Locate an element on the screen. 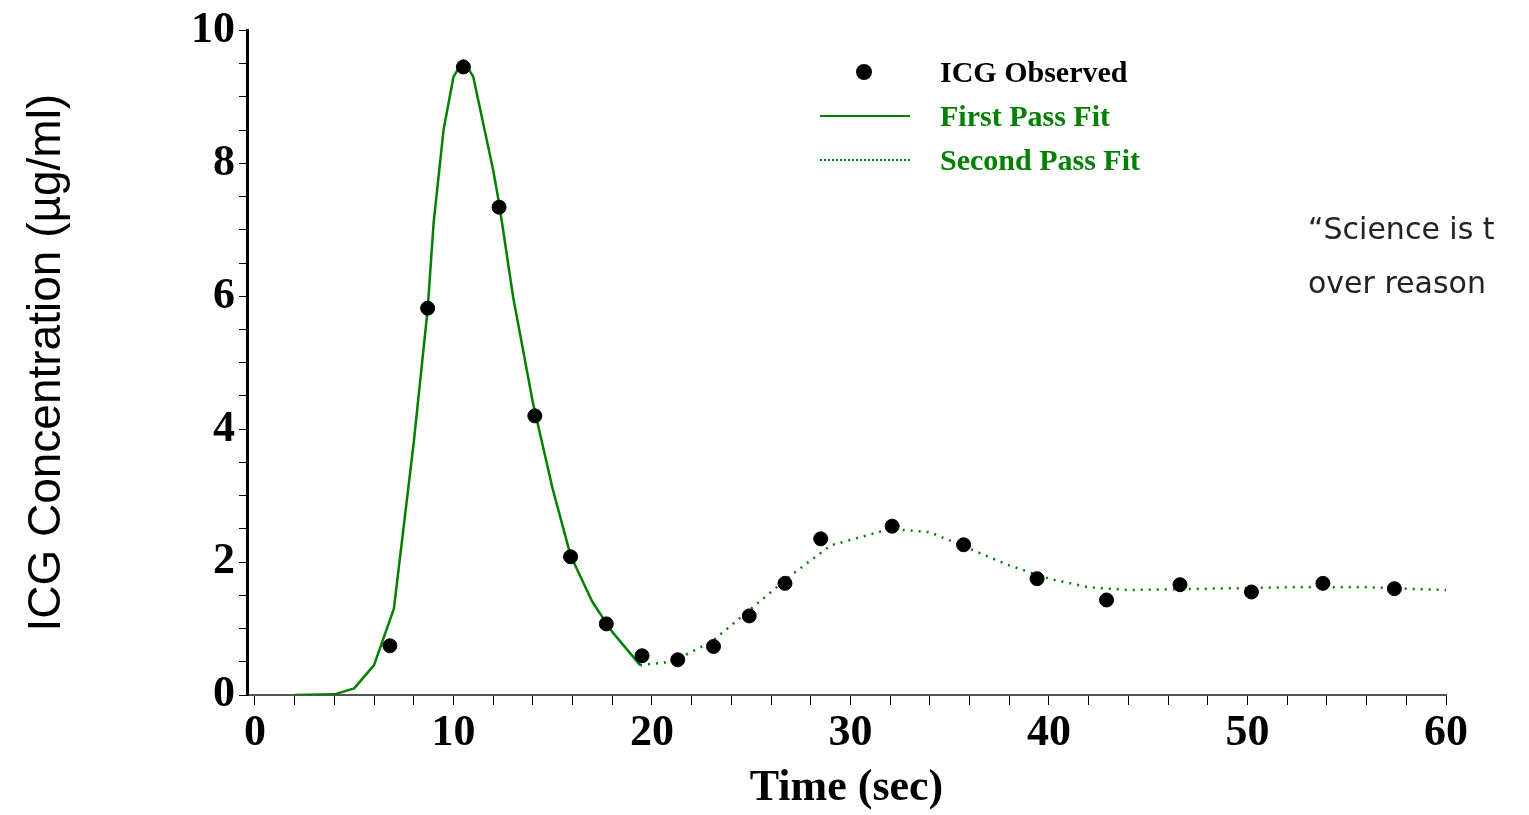 The width and height of the screenshot is (1529, 815). annotation: “Science is t over reason is located at coordinates (1401, 256).